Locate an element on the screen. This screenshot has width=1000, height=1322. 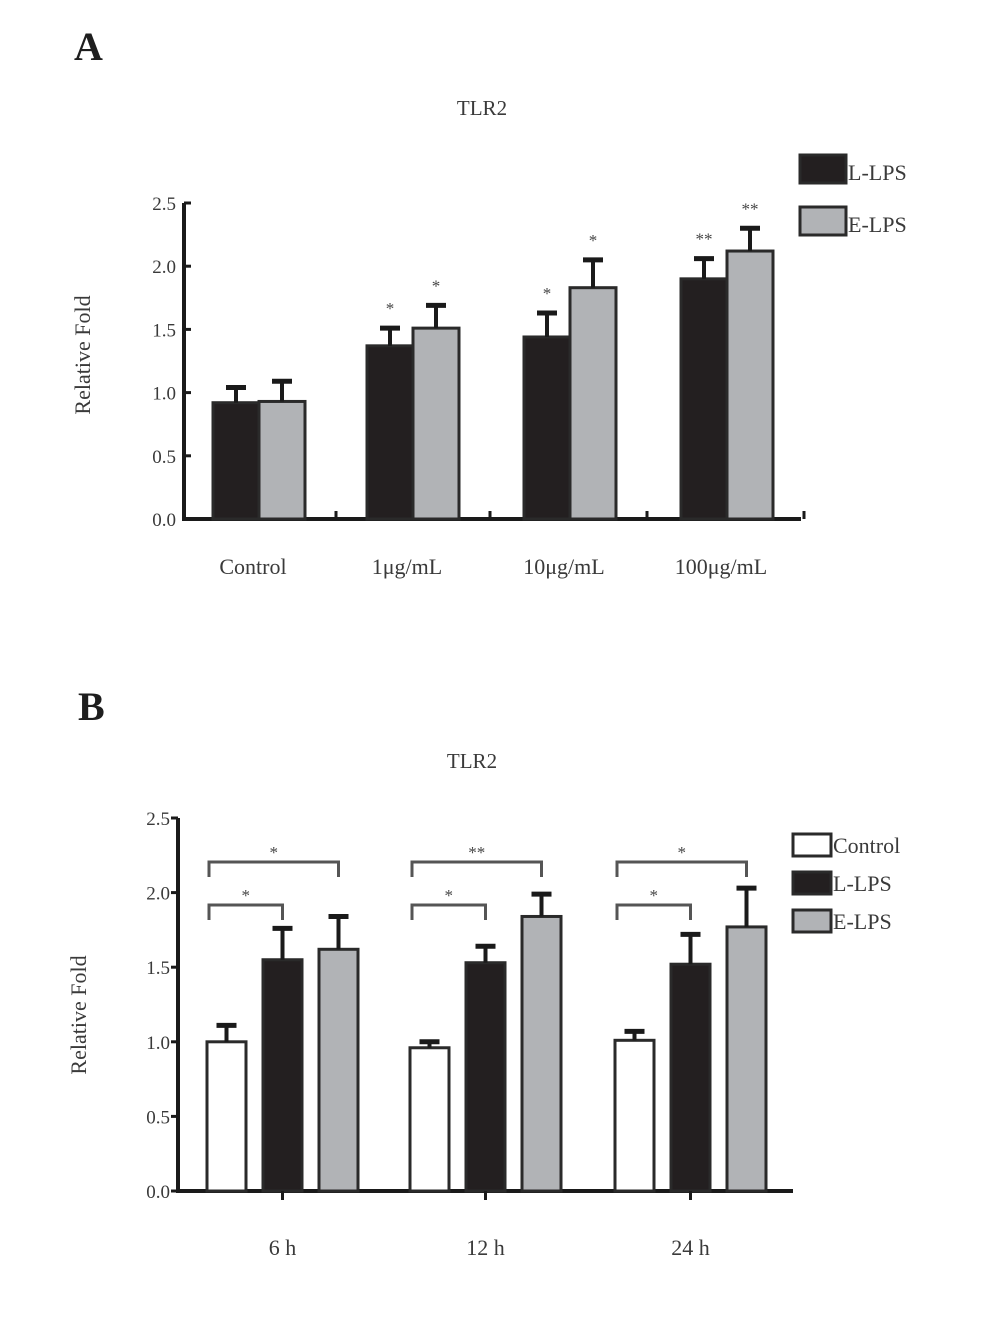
x-category-label: 1μg/mL is located at coordinates (407, 566).